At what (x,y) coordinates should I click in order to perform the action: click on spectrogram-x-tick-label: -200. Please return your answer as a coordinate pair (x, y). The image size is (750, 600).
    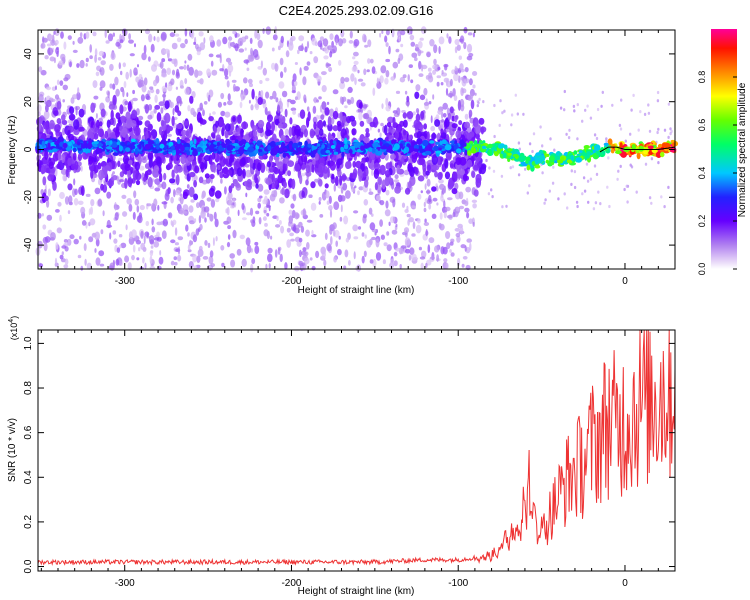
    Looking at the image, I should click on (291, 281).